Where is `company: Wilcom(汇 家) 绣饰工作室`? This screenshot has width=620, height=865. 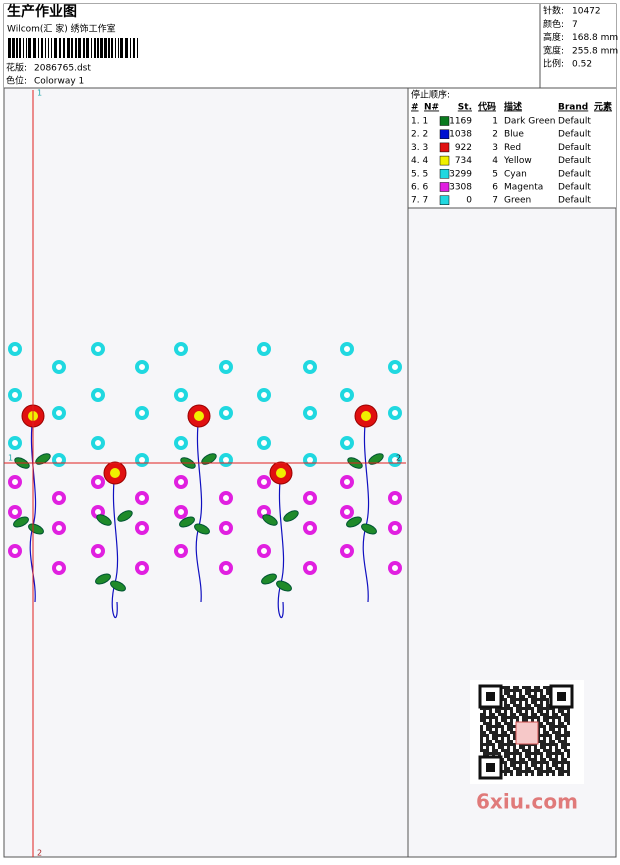
company: Wilcom(汇 家) 绣饰工作室 is located at coordinates (61, 29).